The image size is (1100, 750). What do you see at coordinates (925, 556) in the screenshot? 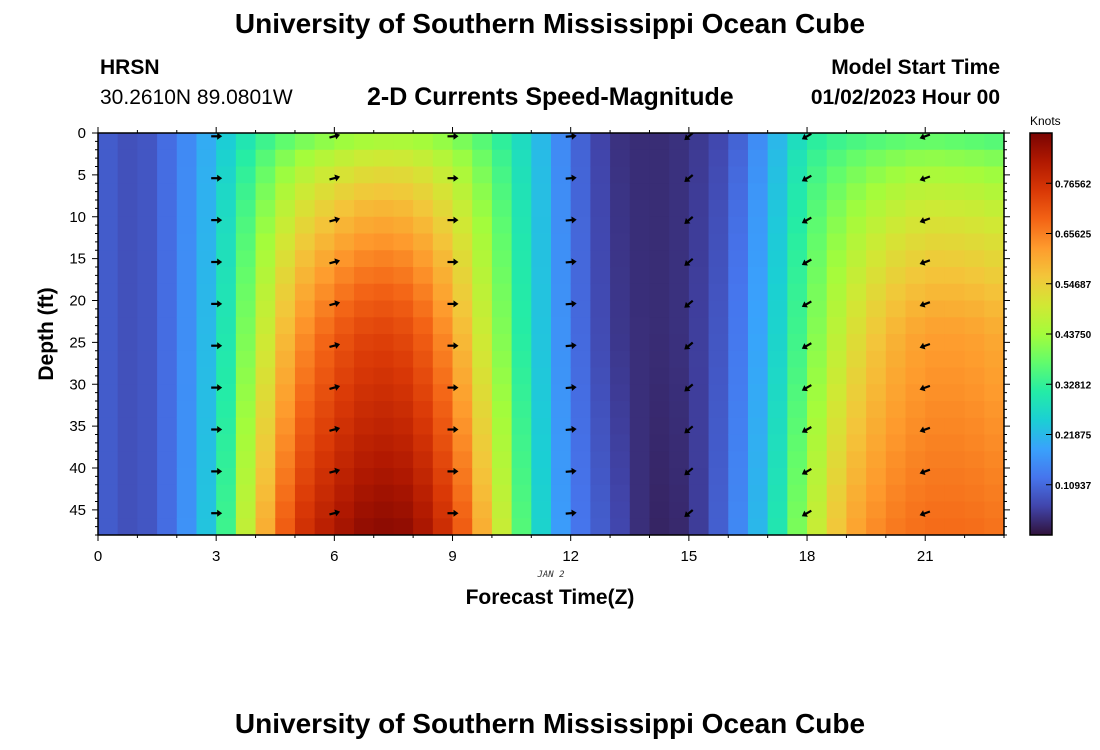
I see `x-tick-label: 21` at bounding box center [925, 556].